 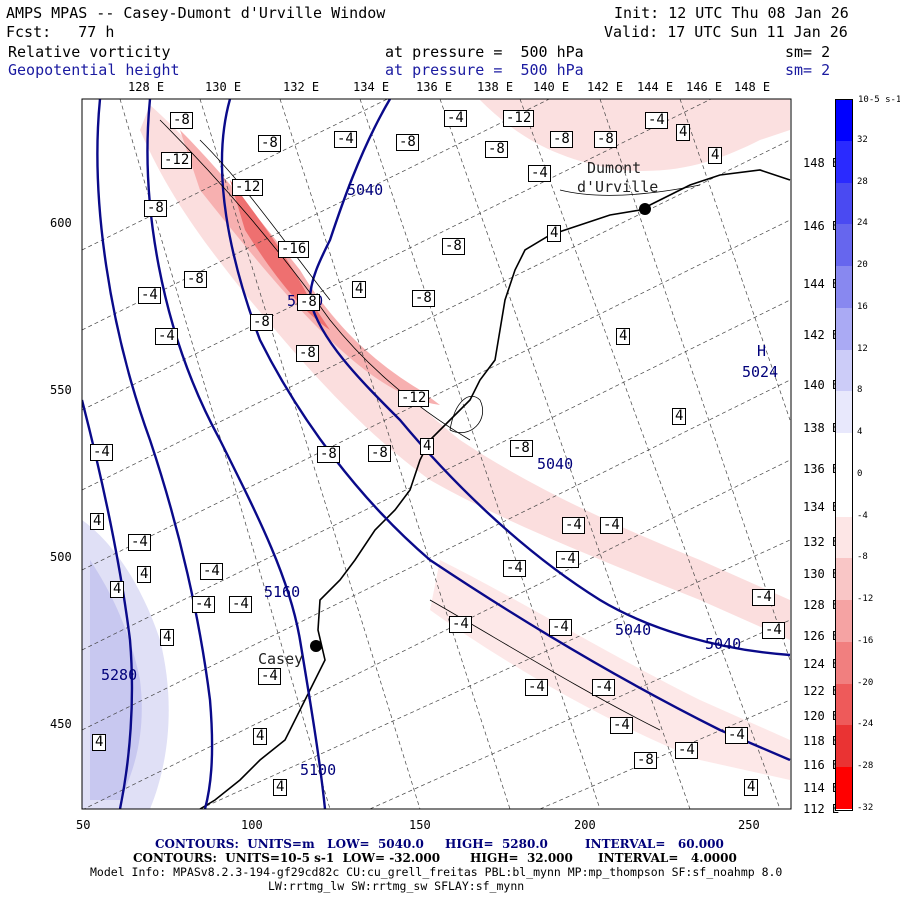 What do you see at coordinates (821, 809) in the screenshot?
I see `right-latitude-label: 112 E` at bounding box center [821, 809].